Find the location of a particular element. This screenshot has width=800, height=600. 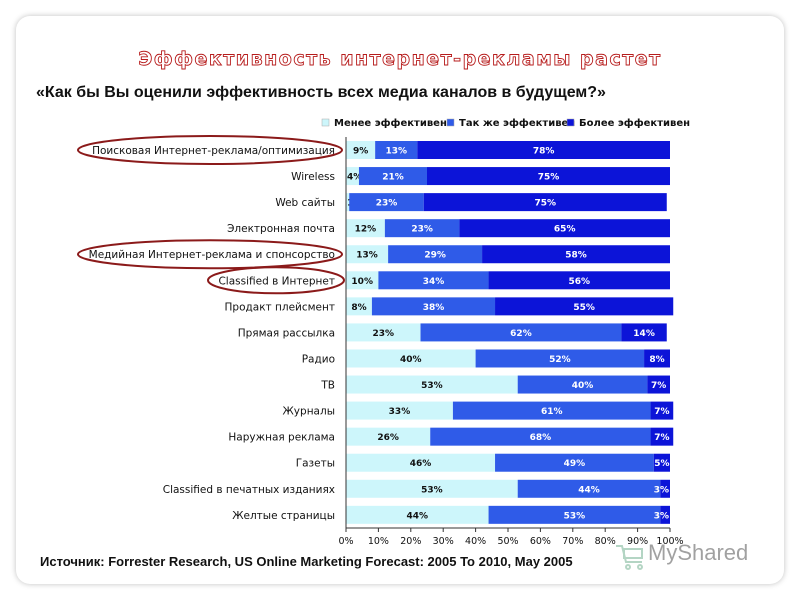

category-label-8: Радио is located at coordinates (318, 359).